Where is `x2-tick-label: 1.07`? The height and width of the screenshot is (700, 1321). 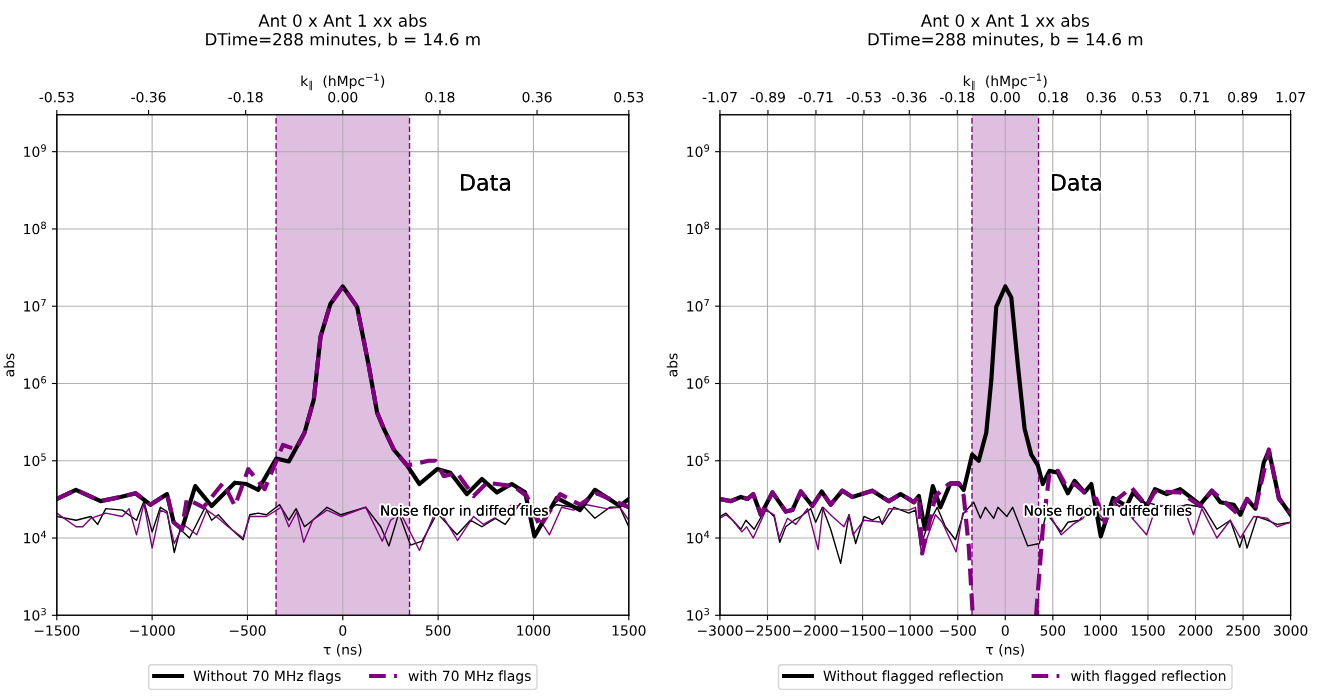 x2-tick-label: 1.07 is located at coordinates (1290, 97).